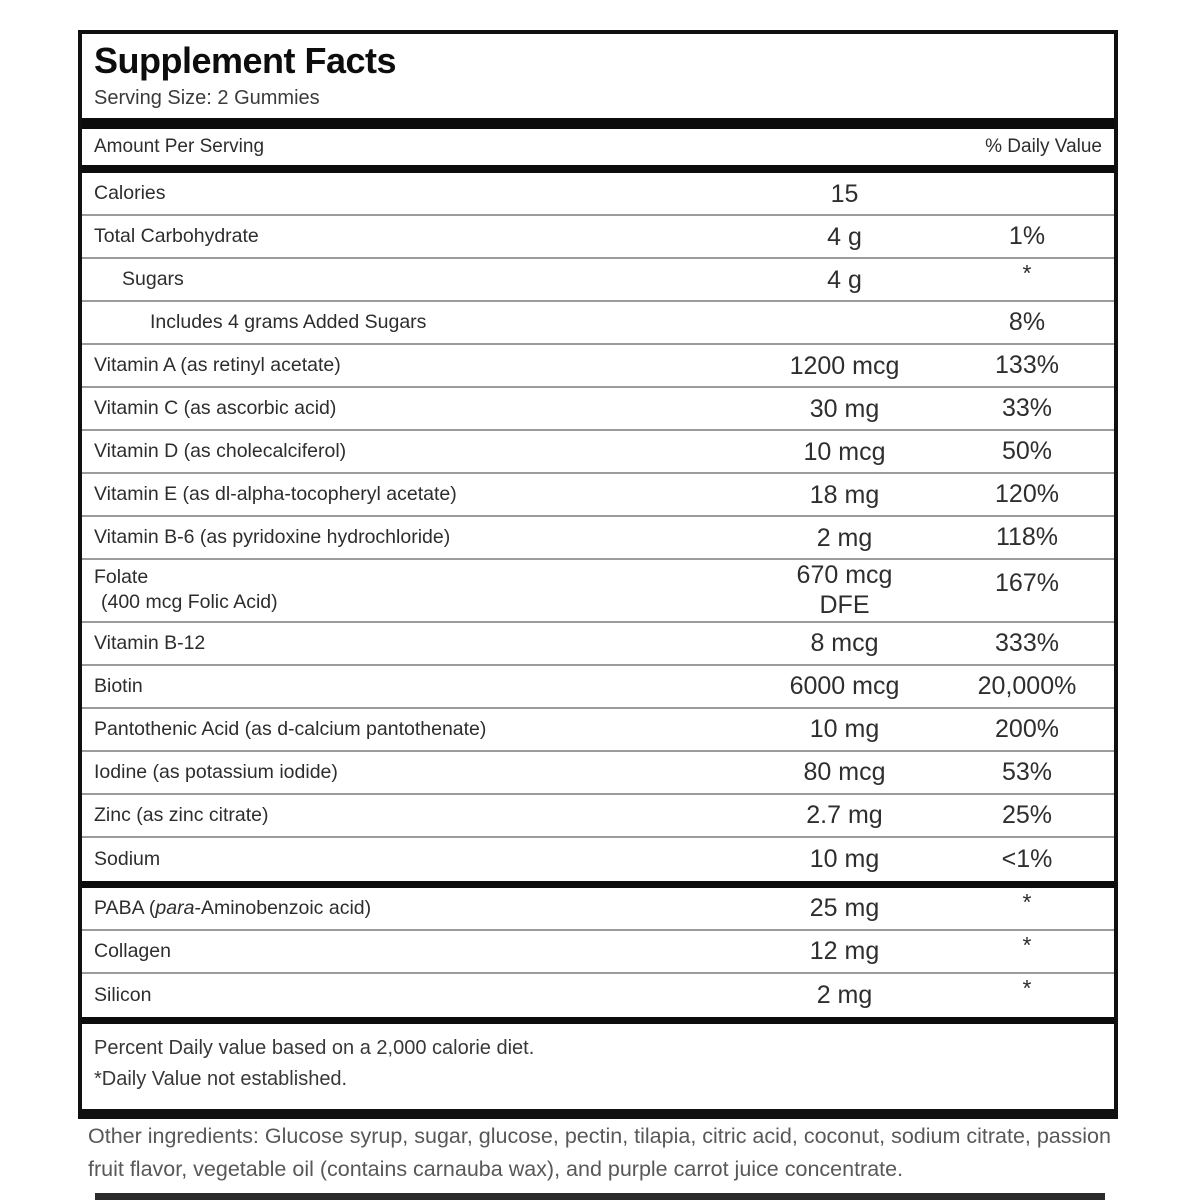 The height and width of the screenshot is (1200, 1200). What do you see at coordinates (181, 814) in the screenshot?
I see `nutrient-name: Zinc (as zinc citrate)` at bounding box center [181, 814].